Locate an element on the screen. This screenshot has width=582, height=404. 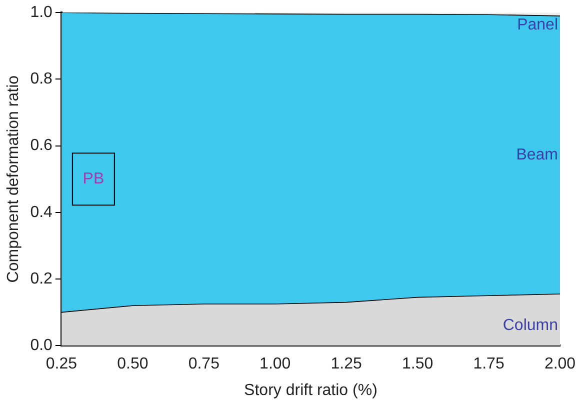
y-tick-label: 0.8 is located at coordinates (41, 79).